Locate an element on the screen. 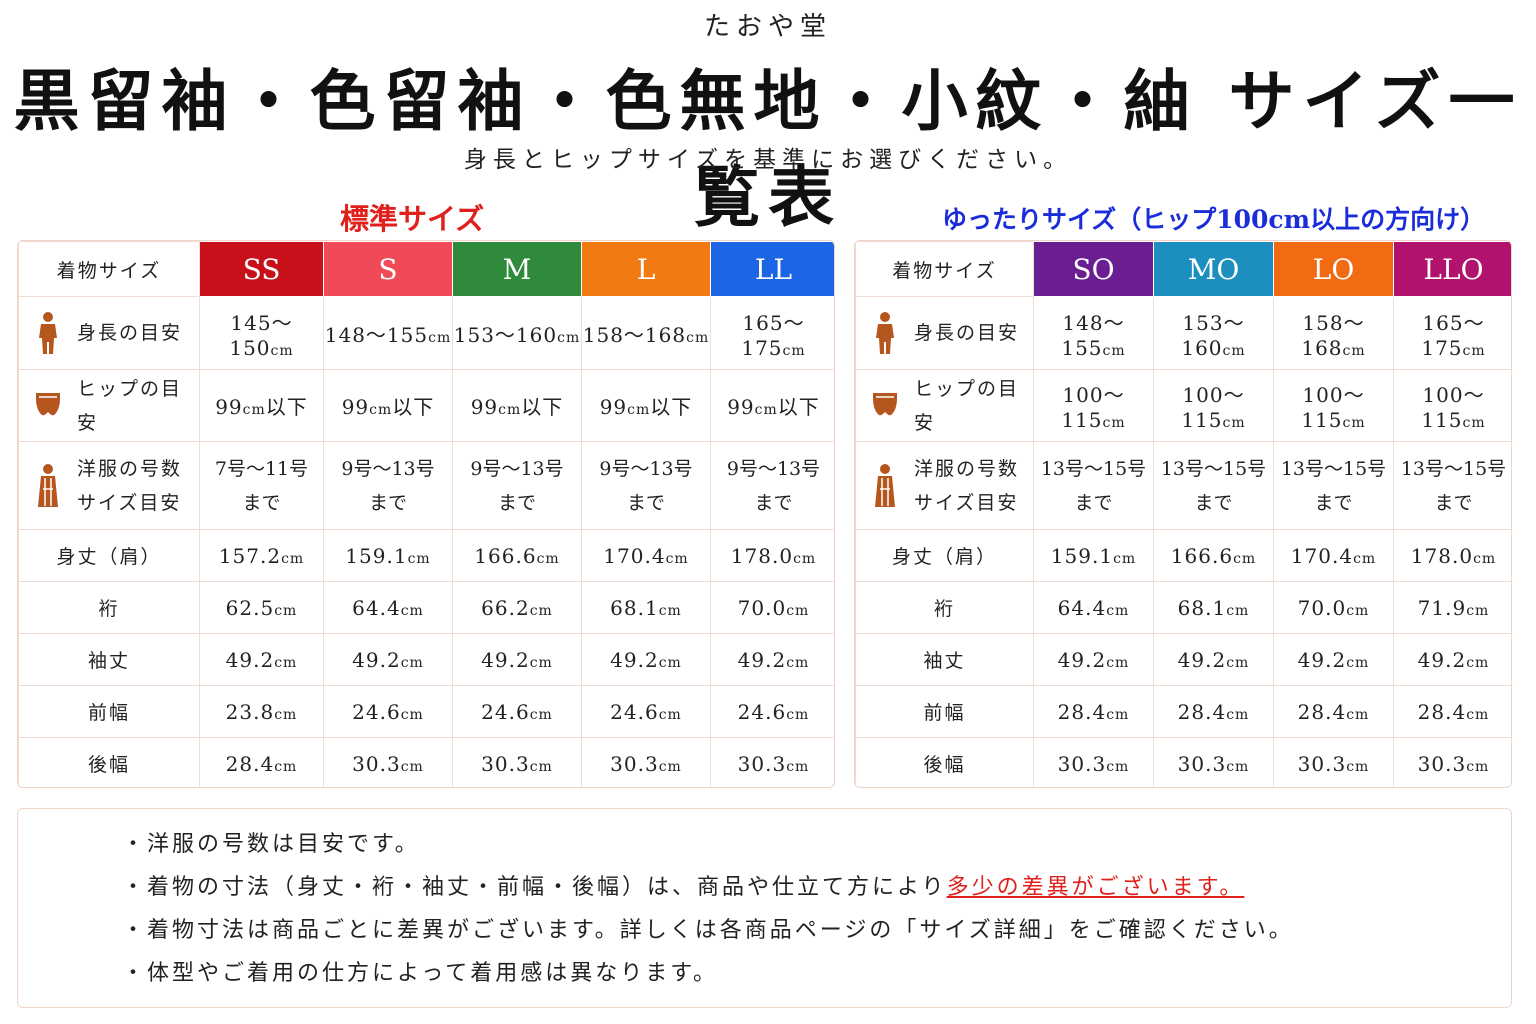 The width and height of the screenshot is (1536, 1024). value-number: 64.4 is located at coordinates (1082, 607).